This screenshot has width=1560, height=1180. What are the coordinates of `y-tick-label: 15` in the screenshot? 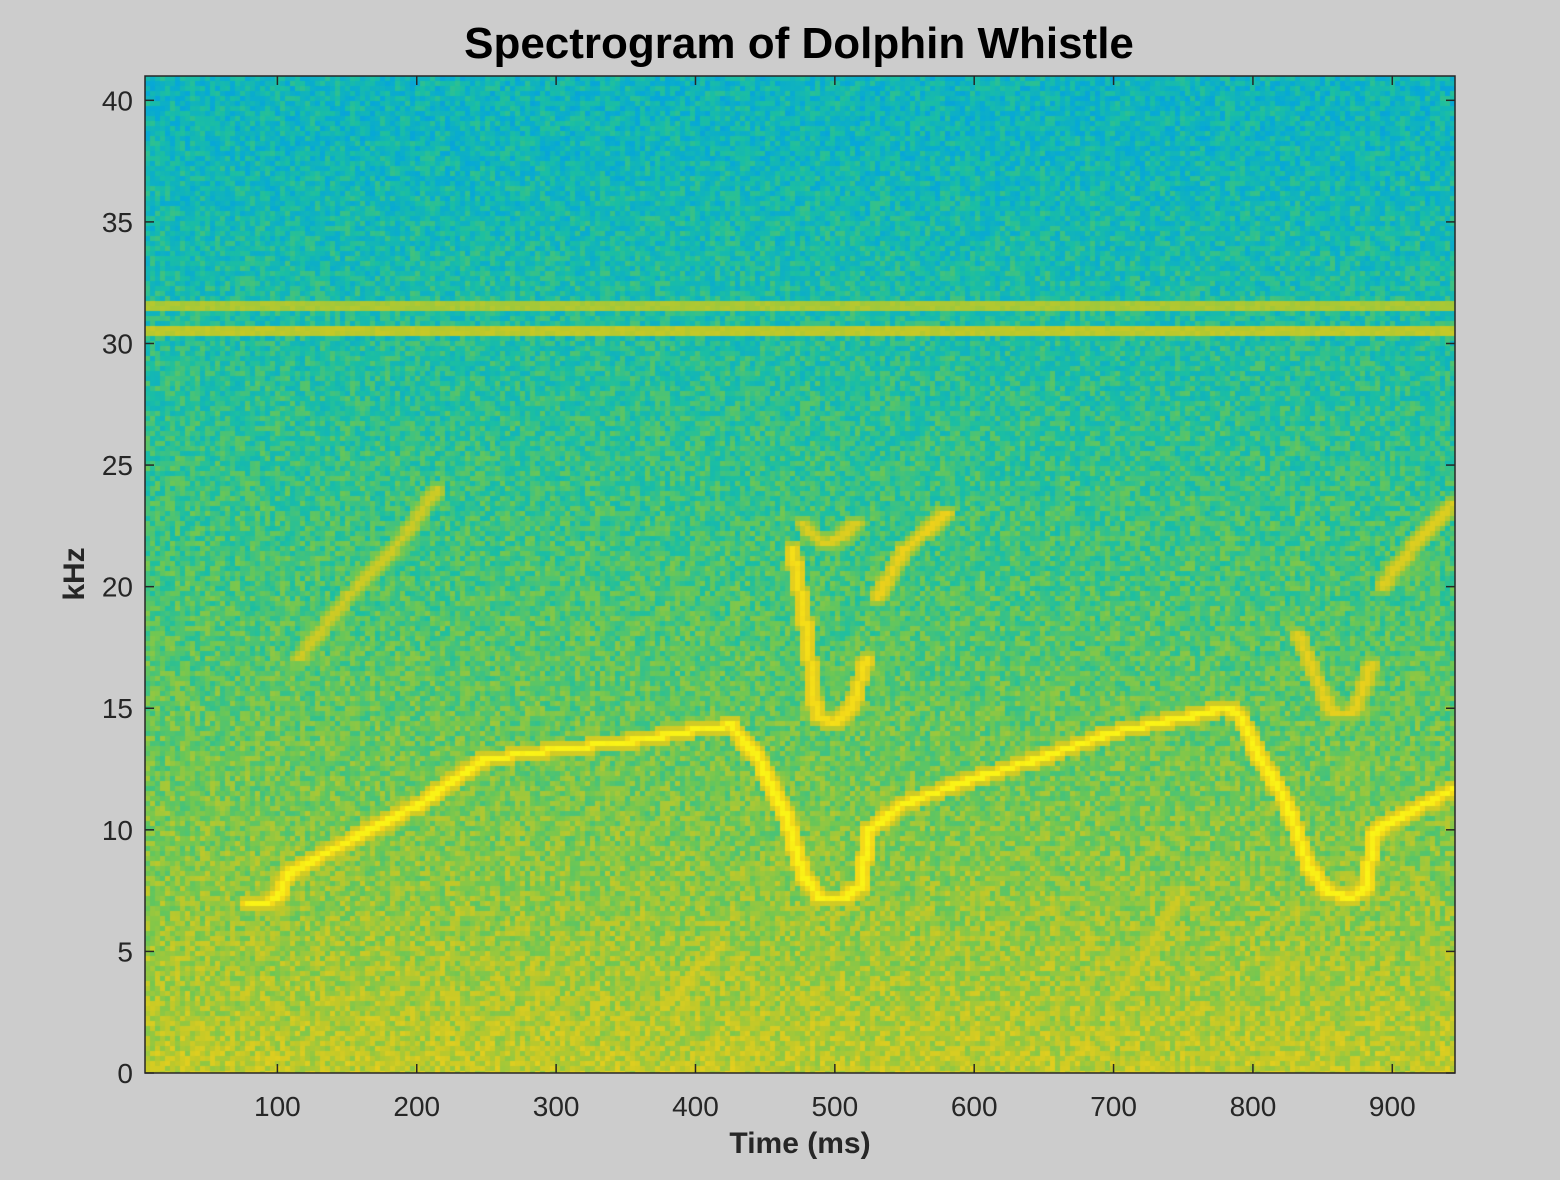 It's located at (117, 708).